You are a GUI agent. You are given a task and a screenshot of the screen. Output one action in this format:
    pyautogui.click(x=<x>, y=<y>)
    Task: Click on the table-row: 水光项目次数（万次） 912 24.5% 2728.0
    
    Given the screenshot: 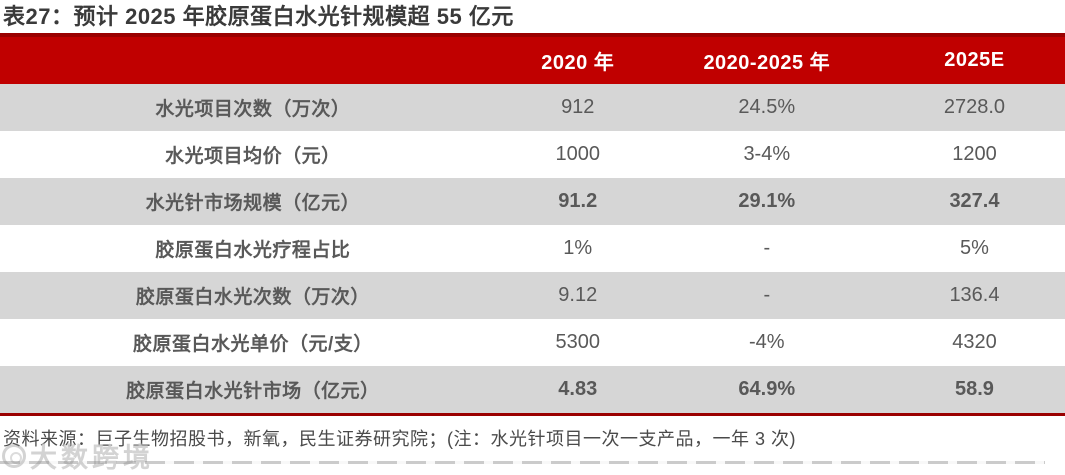 What is the action you would take?
    pyautogui.click(x=532, y=107)
    